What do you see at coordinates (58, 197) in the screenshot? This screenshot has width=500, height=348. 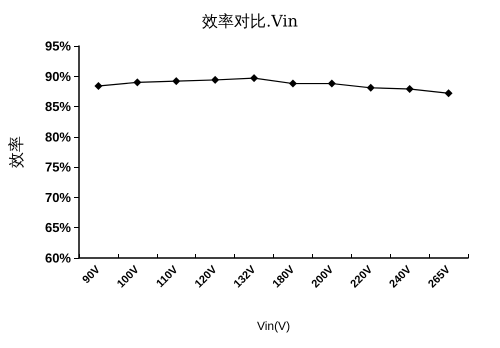 I see `y-tick-label: 70%` at bounding box center [58, 197].